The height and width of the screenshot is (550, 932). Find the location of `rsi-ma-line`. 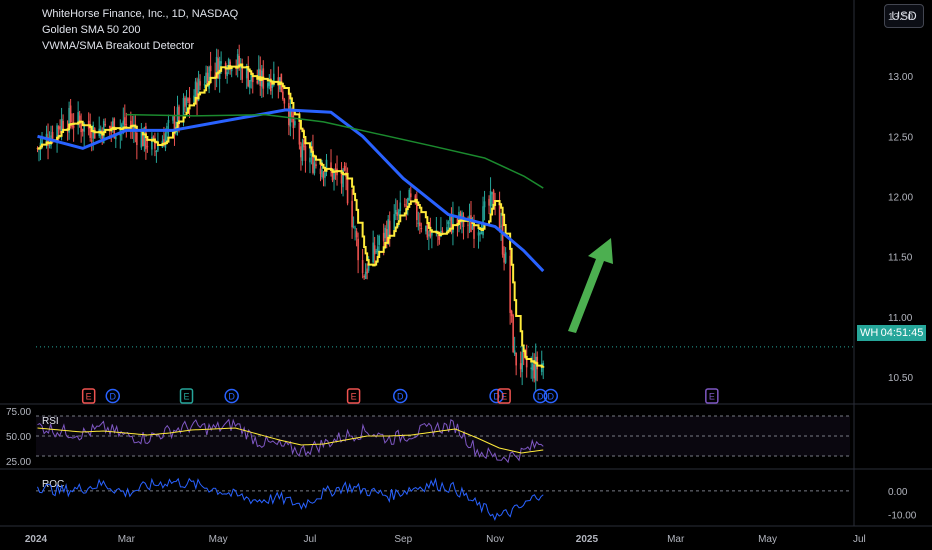

rsi-ma-line is located at coordinates (290, 440).